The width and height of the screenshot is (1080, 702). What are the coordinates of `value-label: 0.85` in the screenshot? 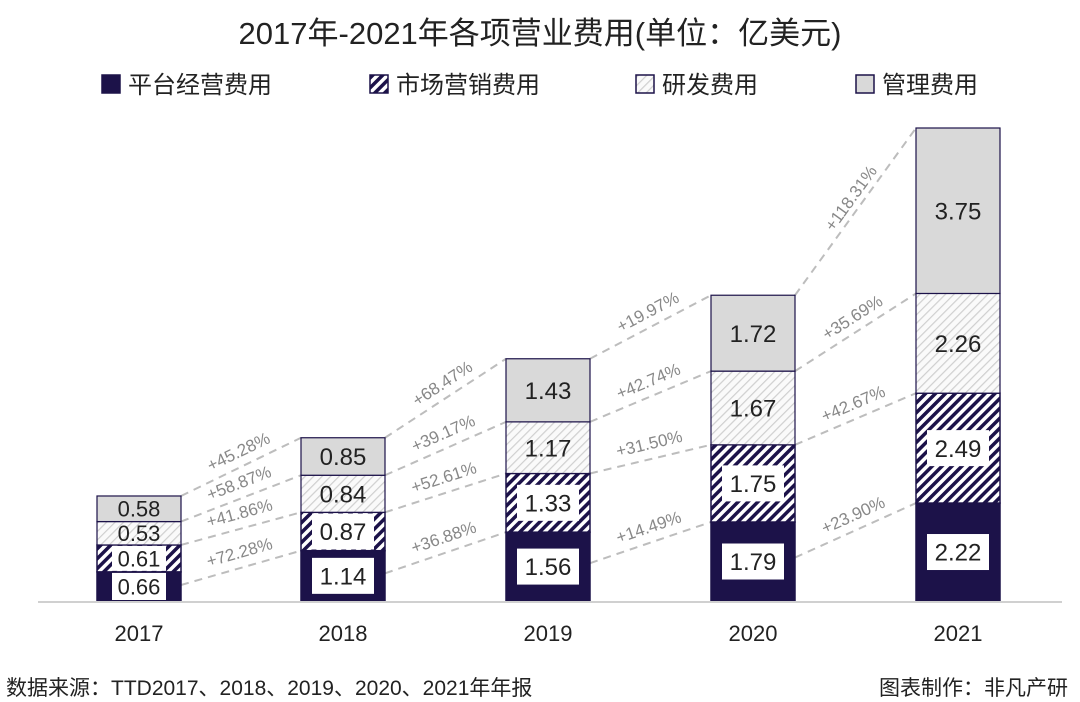 It's located at (343, 457).